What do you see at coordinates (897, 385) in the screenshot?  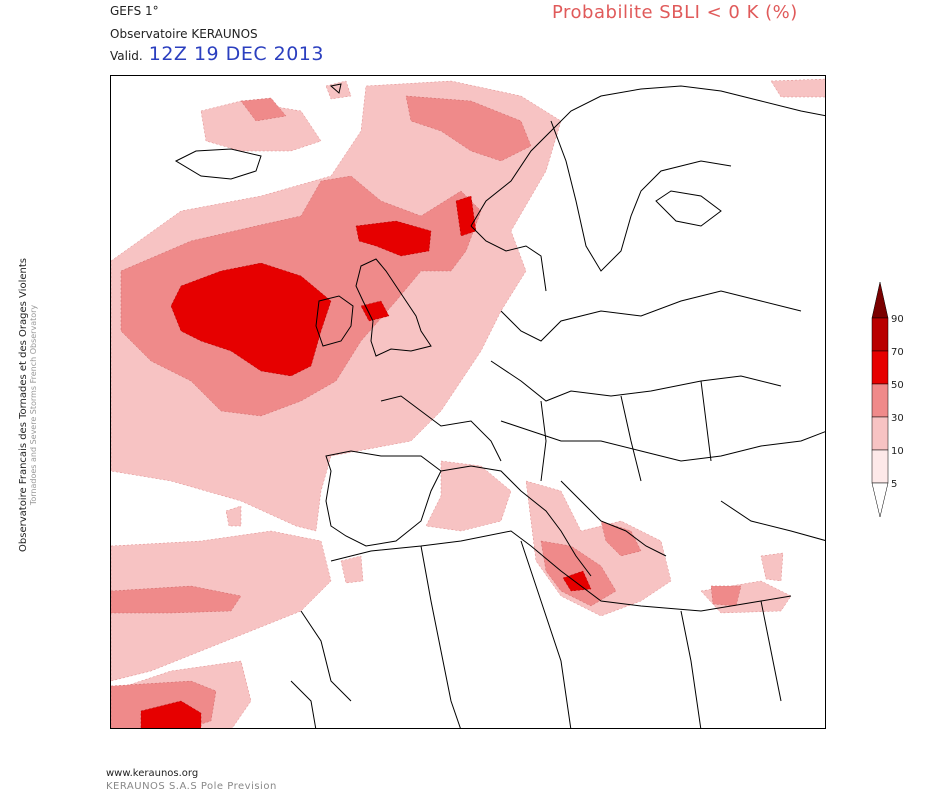 I see `legend-label-50: 50` at bounding box center [897, 385].